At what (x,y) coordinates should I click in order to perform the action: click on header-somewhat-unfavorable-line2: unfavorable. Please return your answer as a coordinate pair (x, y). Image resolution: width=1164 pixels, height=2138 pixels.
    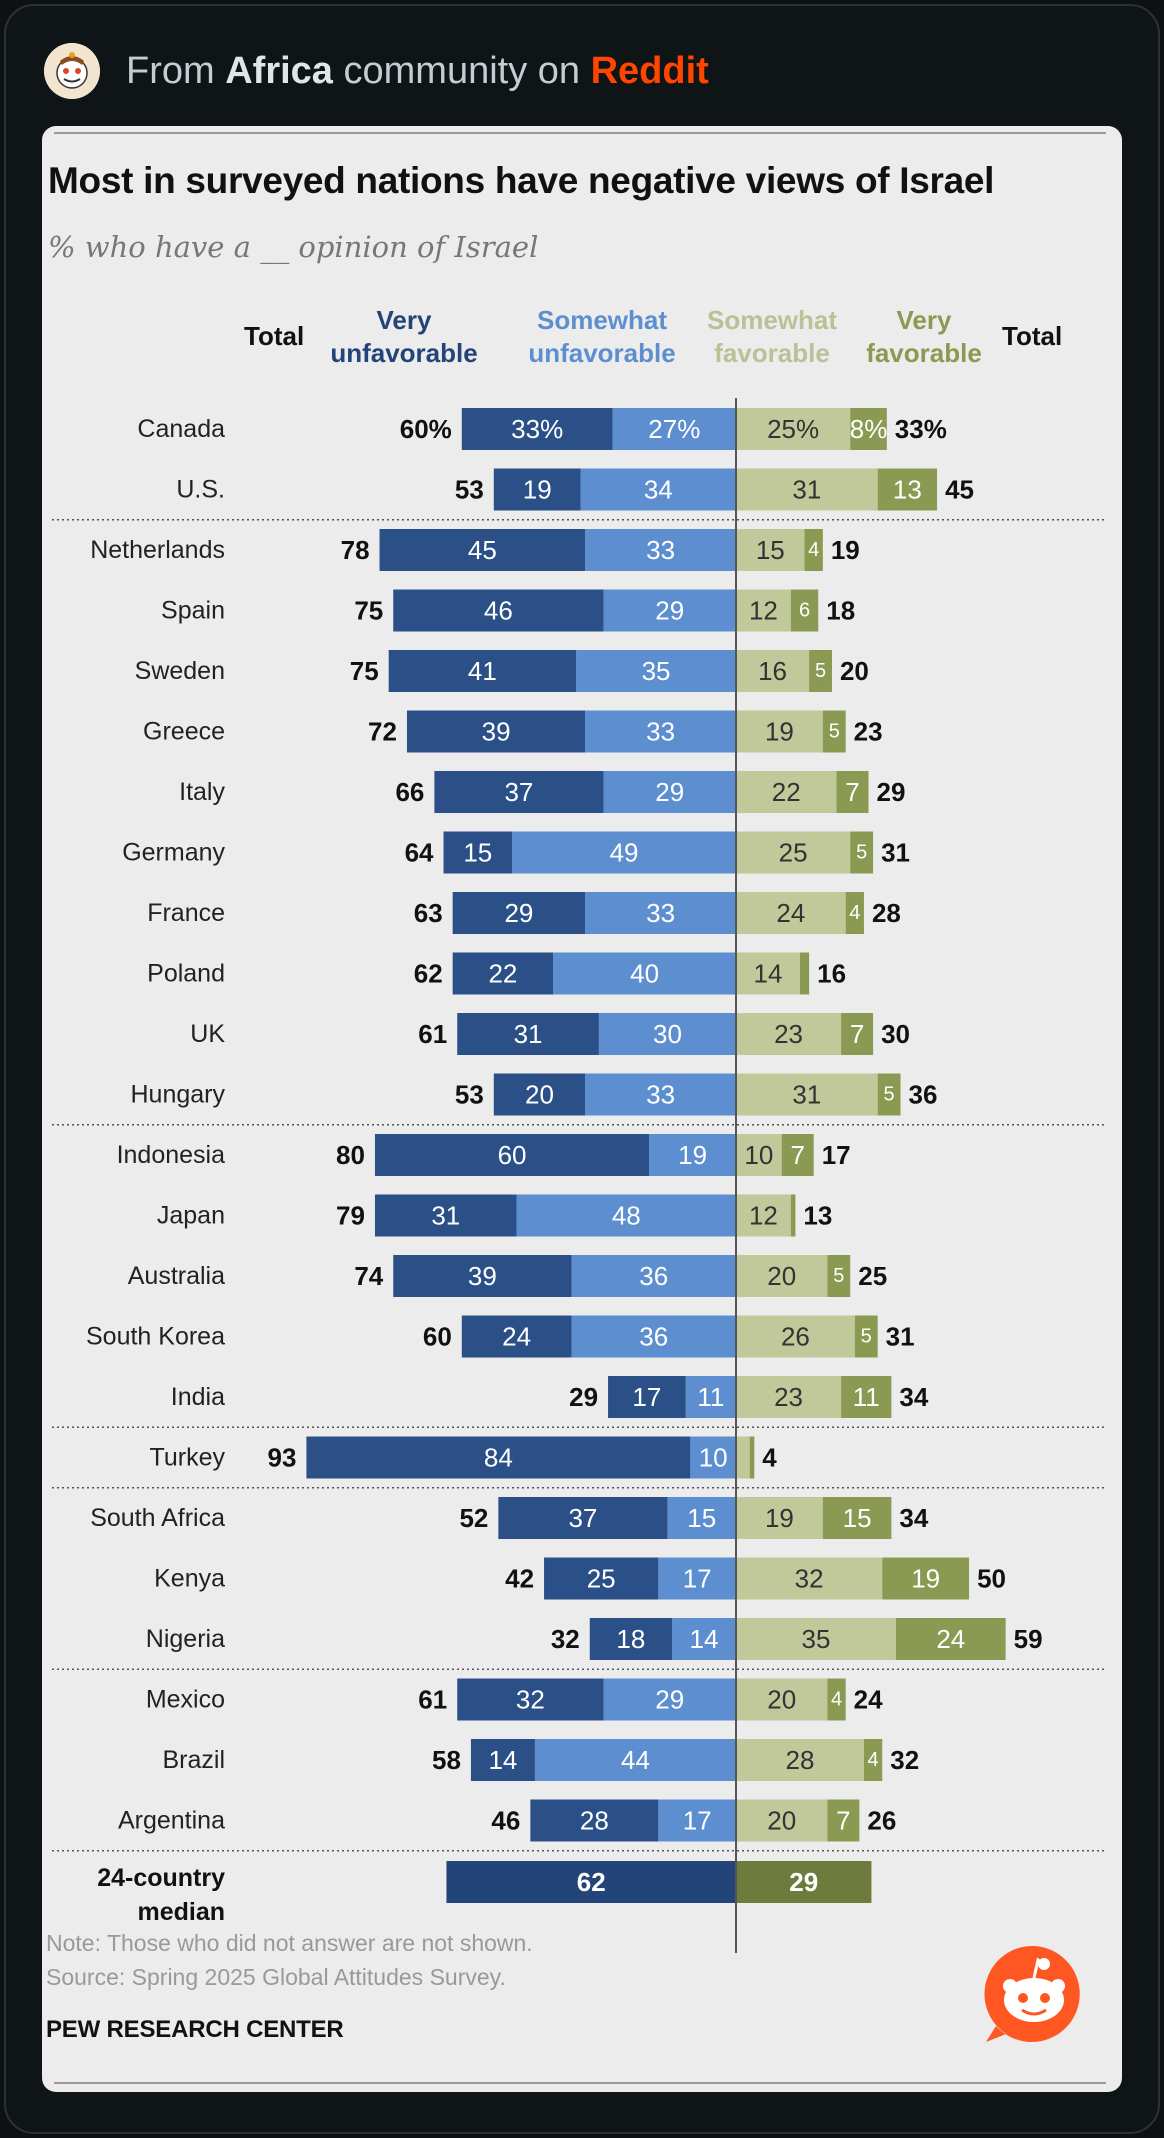
    Looking at the image, I should click on (602, 353).